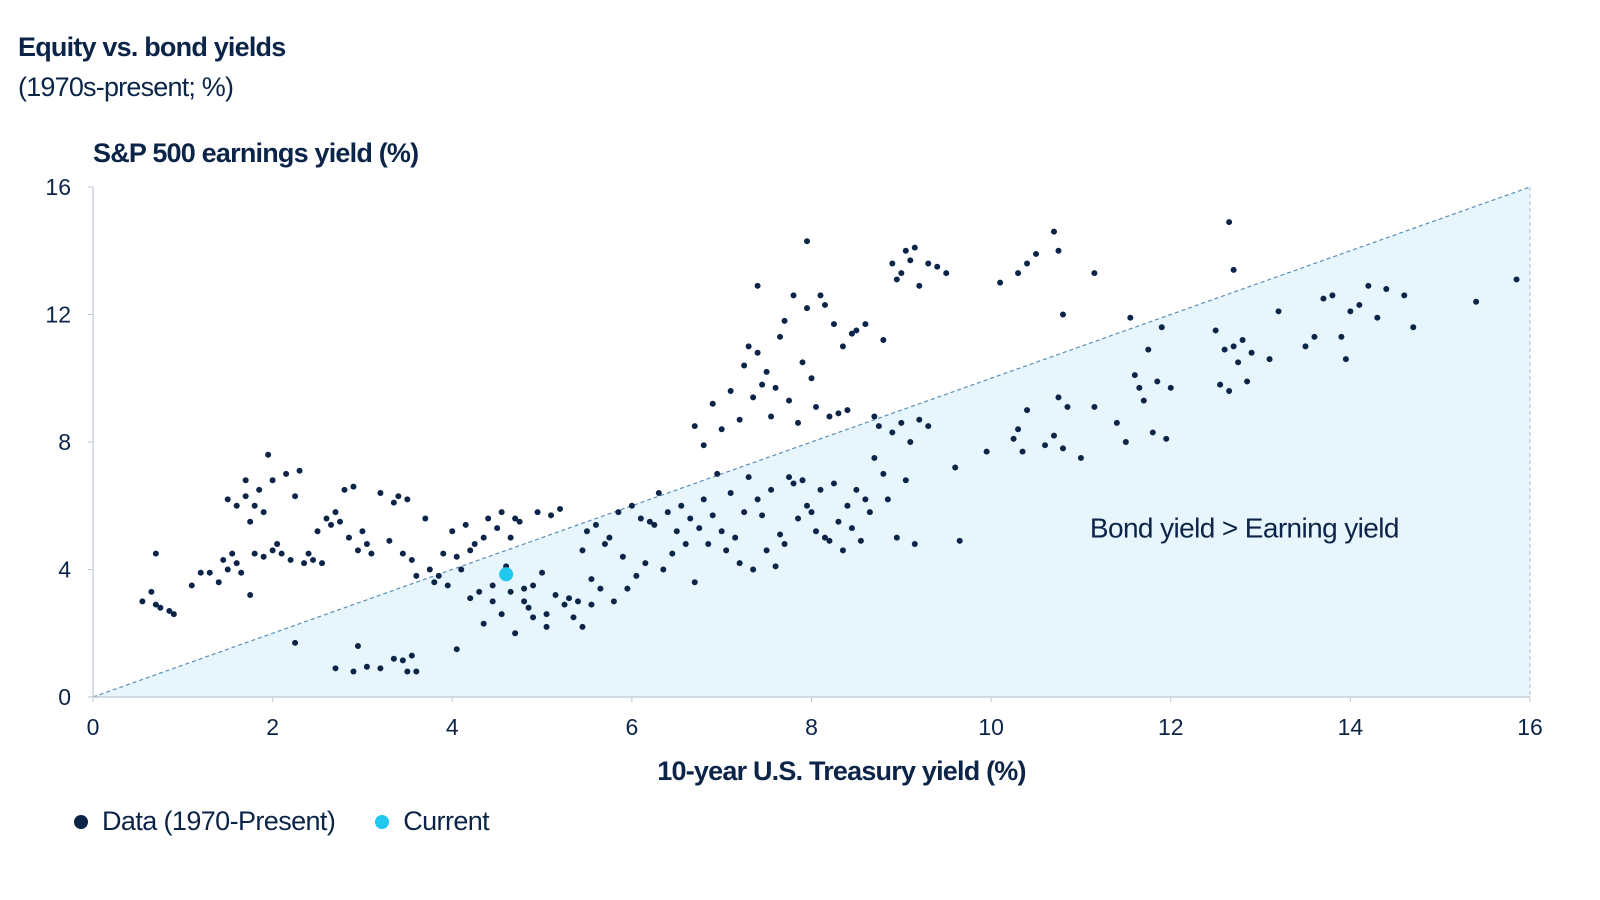 The image size is (1600, 900). I want to click on x-tick-label: 2, so click(272, 727).